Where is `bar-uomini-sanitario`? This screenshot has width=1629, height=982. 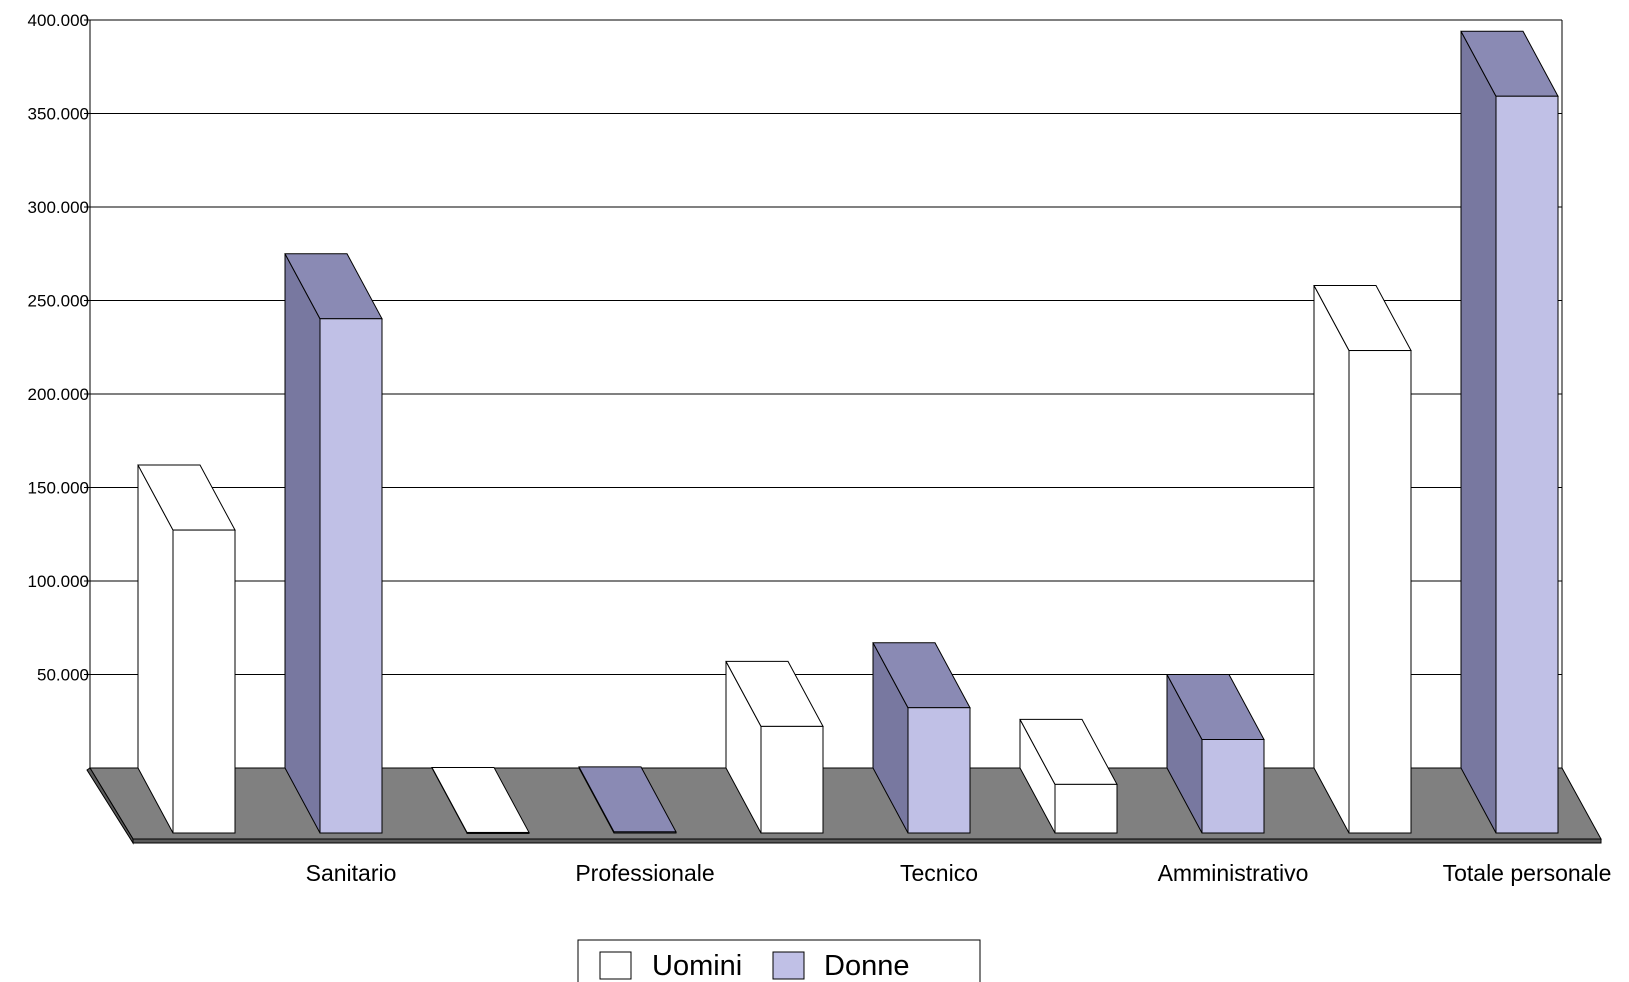
bar-uomini-sanitario is located at coordinates (186, 649).